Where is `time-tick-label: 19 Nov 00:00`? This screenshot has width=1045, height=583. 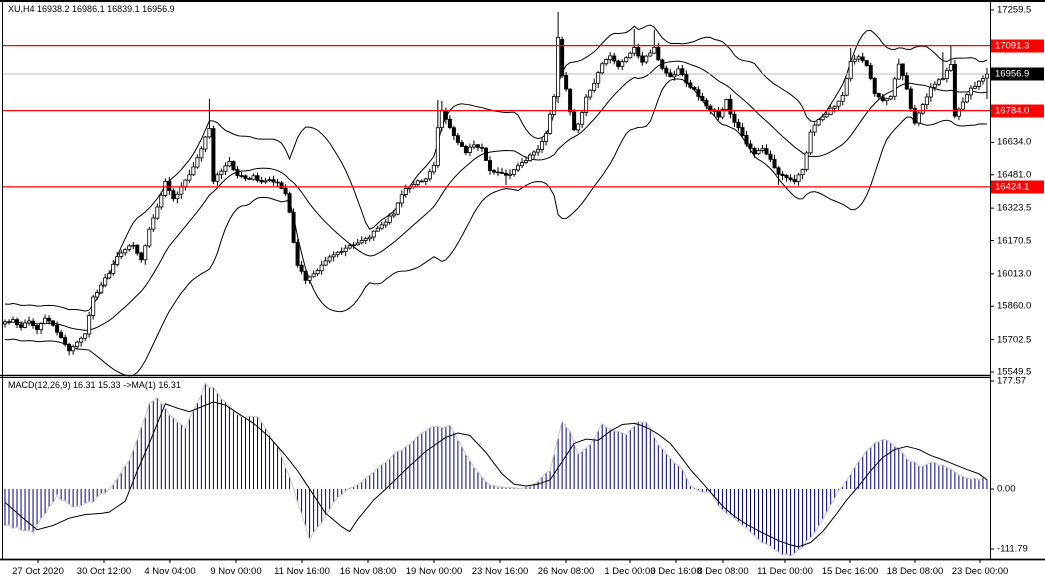
time-tick-label: 19 Nov 00:00 is located at coordinates (434, 571).